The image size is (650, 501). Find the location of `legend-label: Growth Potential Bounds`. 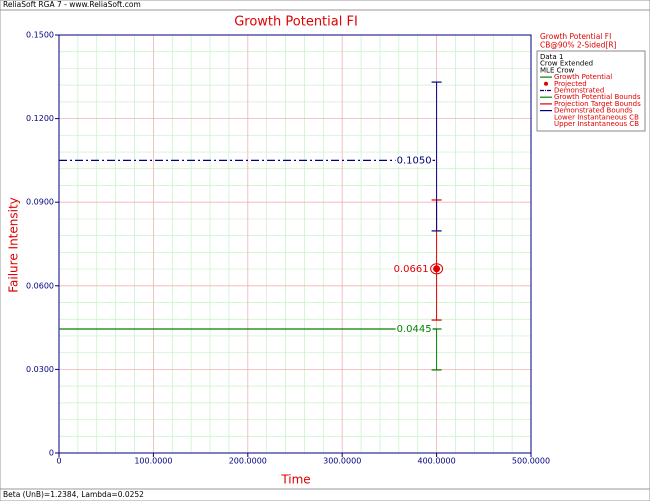

legend-label: Growth Potential Bounds is located at coordinates (597, 97).